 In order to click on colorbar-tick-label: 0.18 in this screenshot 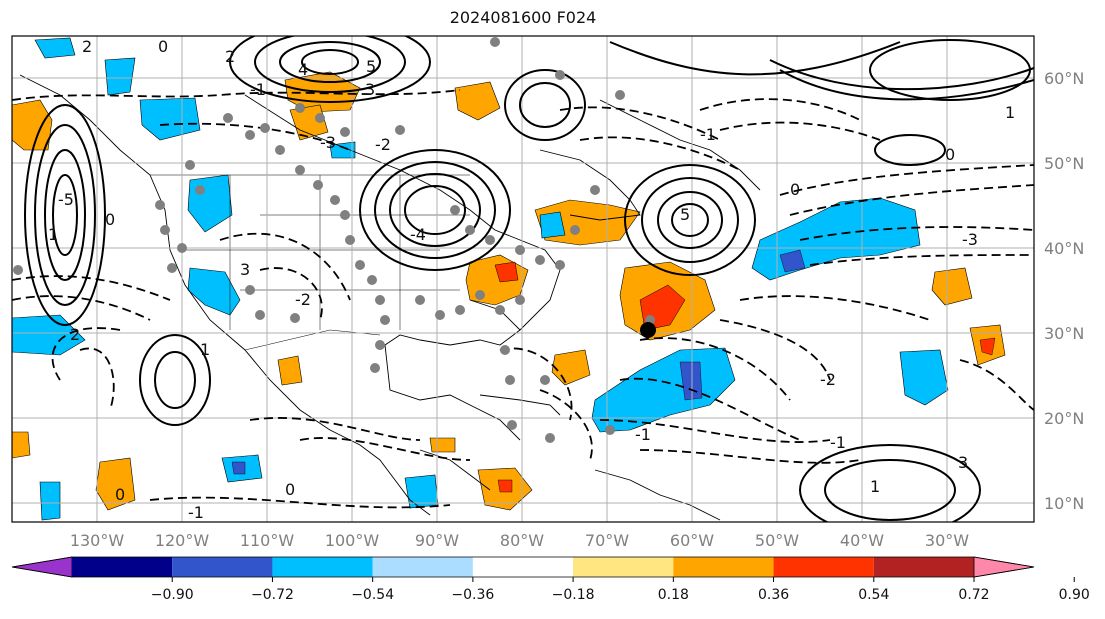, I will do `click(673, 595)`.